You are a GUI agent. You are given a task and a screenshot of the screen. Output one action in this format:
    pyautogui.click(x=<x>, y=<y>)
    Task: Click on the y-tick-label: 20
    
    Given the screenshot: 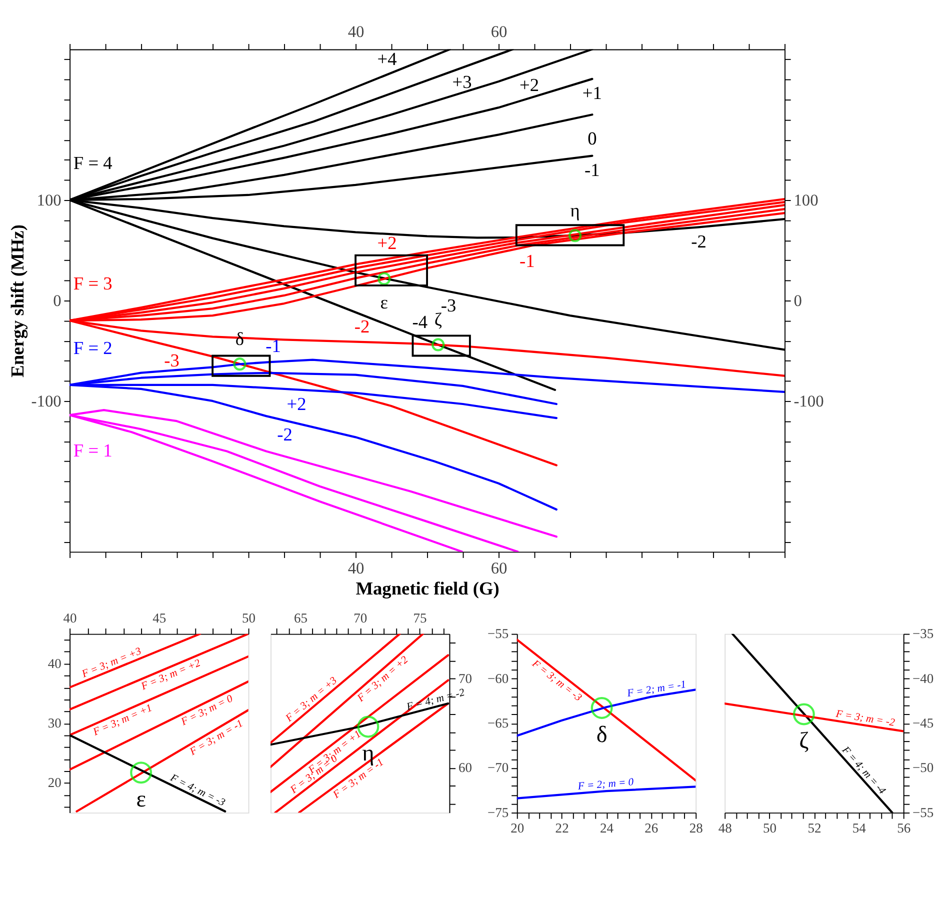 What is the action you would take?
    pyautogui.click(x=55, y=782)
    